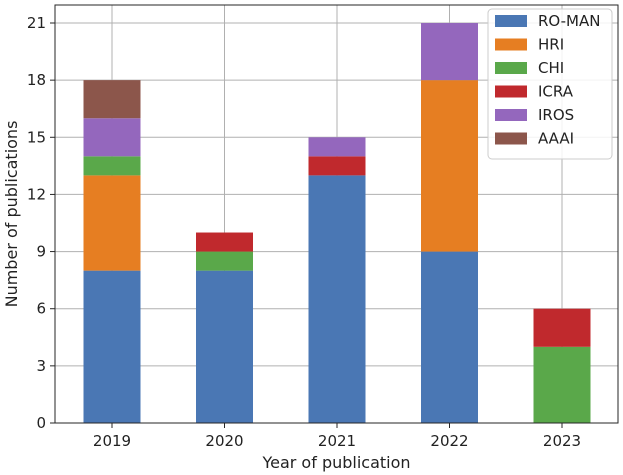 This screenshot has height=475, width=623. What do you see at coordinates (112, 137) in the screenshot?
I see `bar-segment-iros-2019` at bounding box center [112, 137].